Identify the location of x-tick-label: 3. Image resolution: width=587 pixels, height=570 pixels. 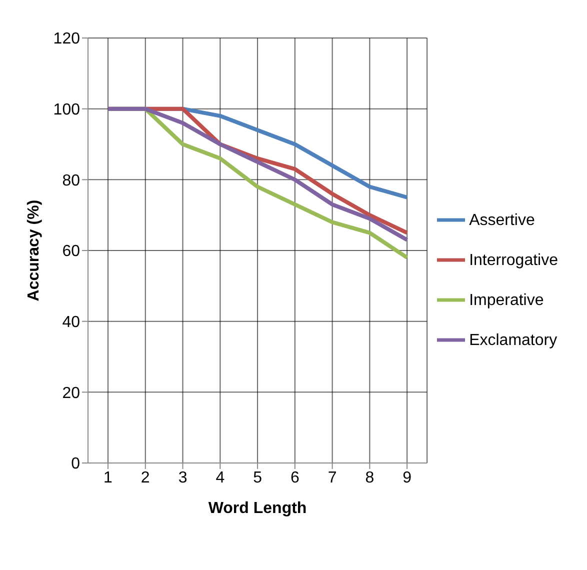
(183, 477).